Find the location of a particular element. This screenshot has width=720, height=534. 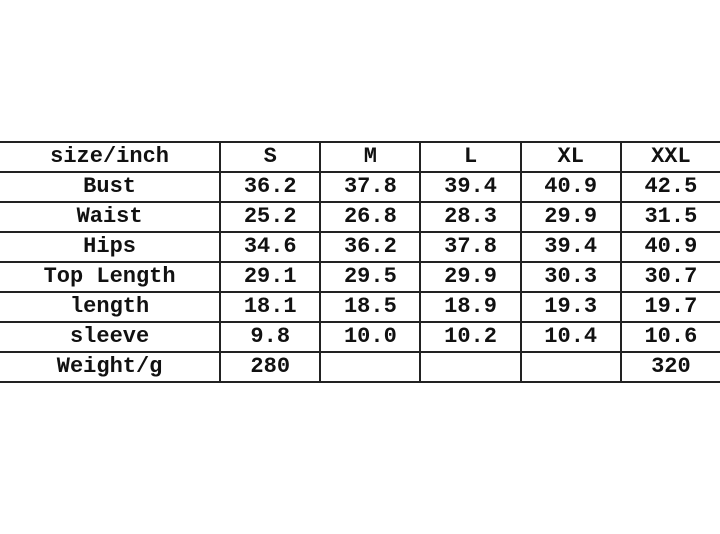

row-label: Top Length is located at coordinates (111, 277).